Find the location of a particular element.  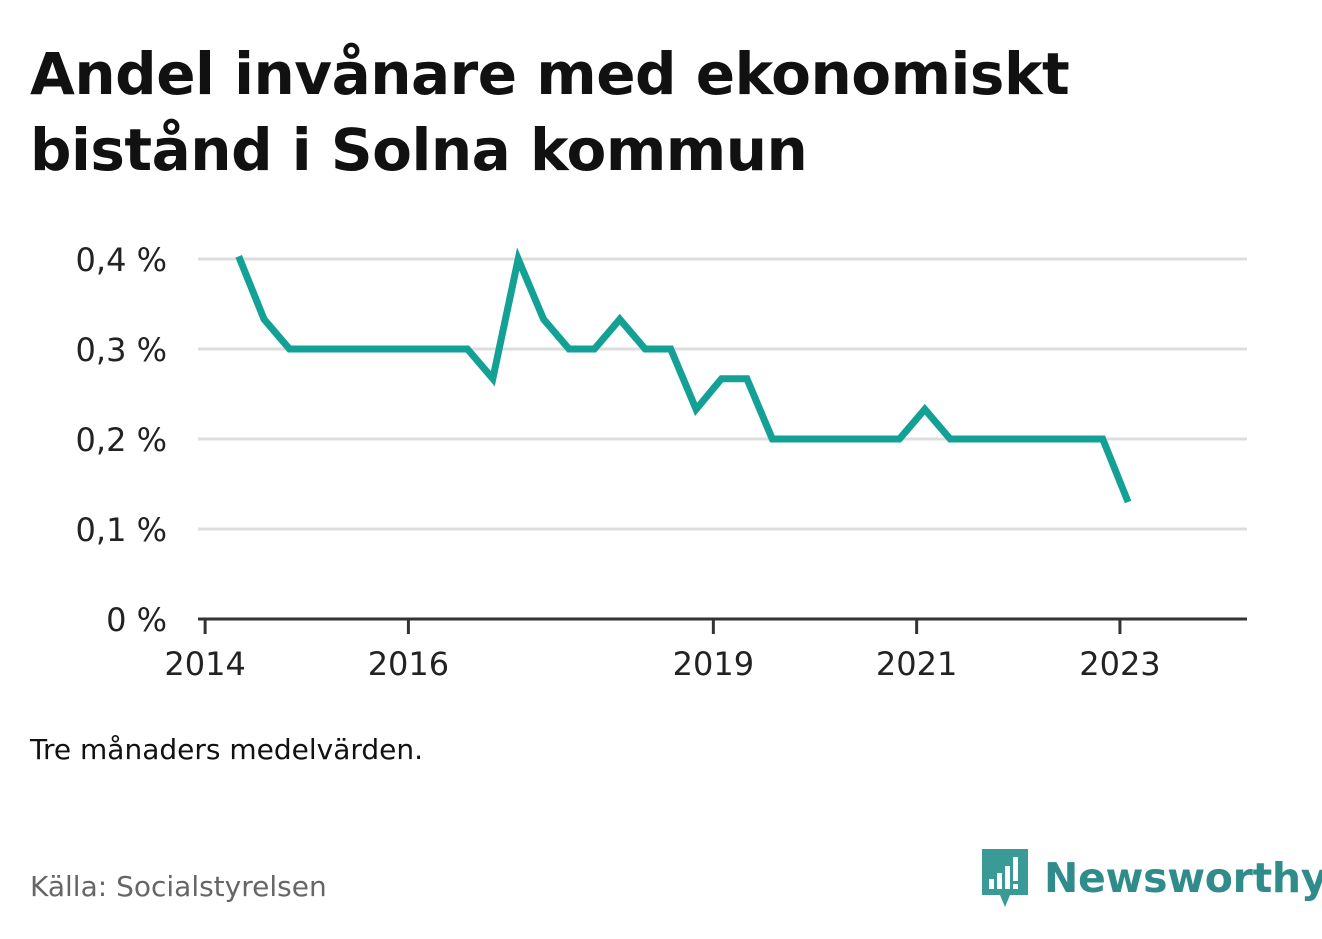

brand-logo: Newsworthy is located at coordinates (1151, 878).